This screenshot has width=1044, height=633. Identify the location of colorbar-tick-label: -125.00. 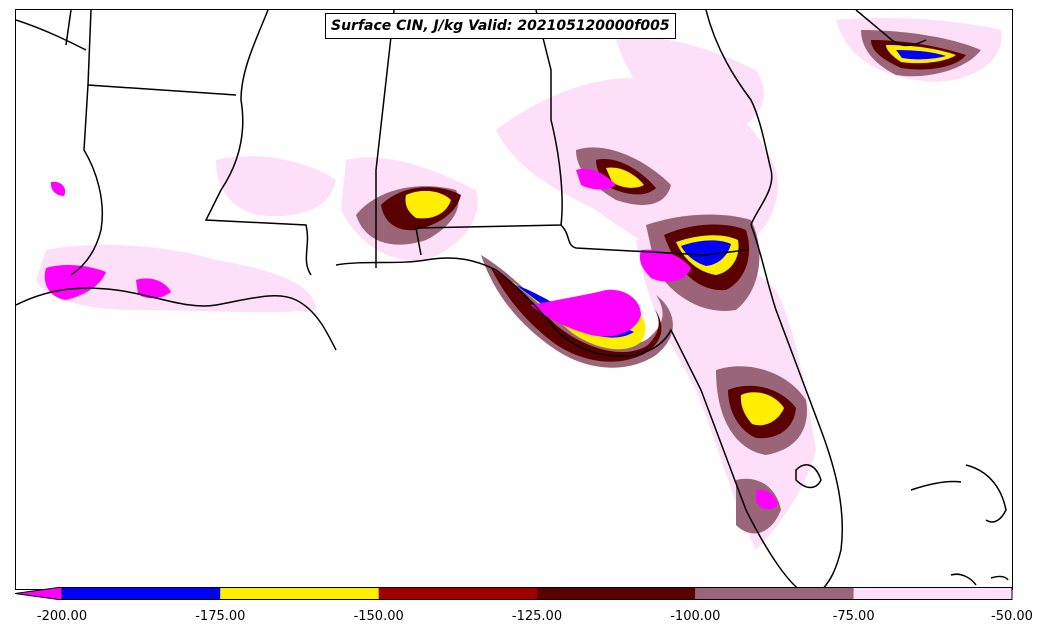
(537, 616).